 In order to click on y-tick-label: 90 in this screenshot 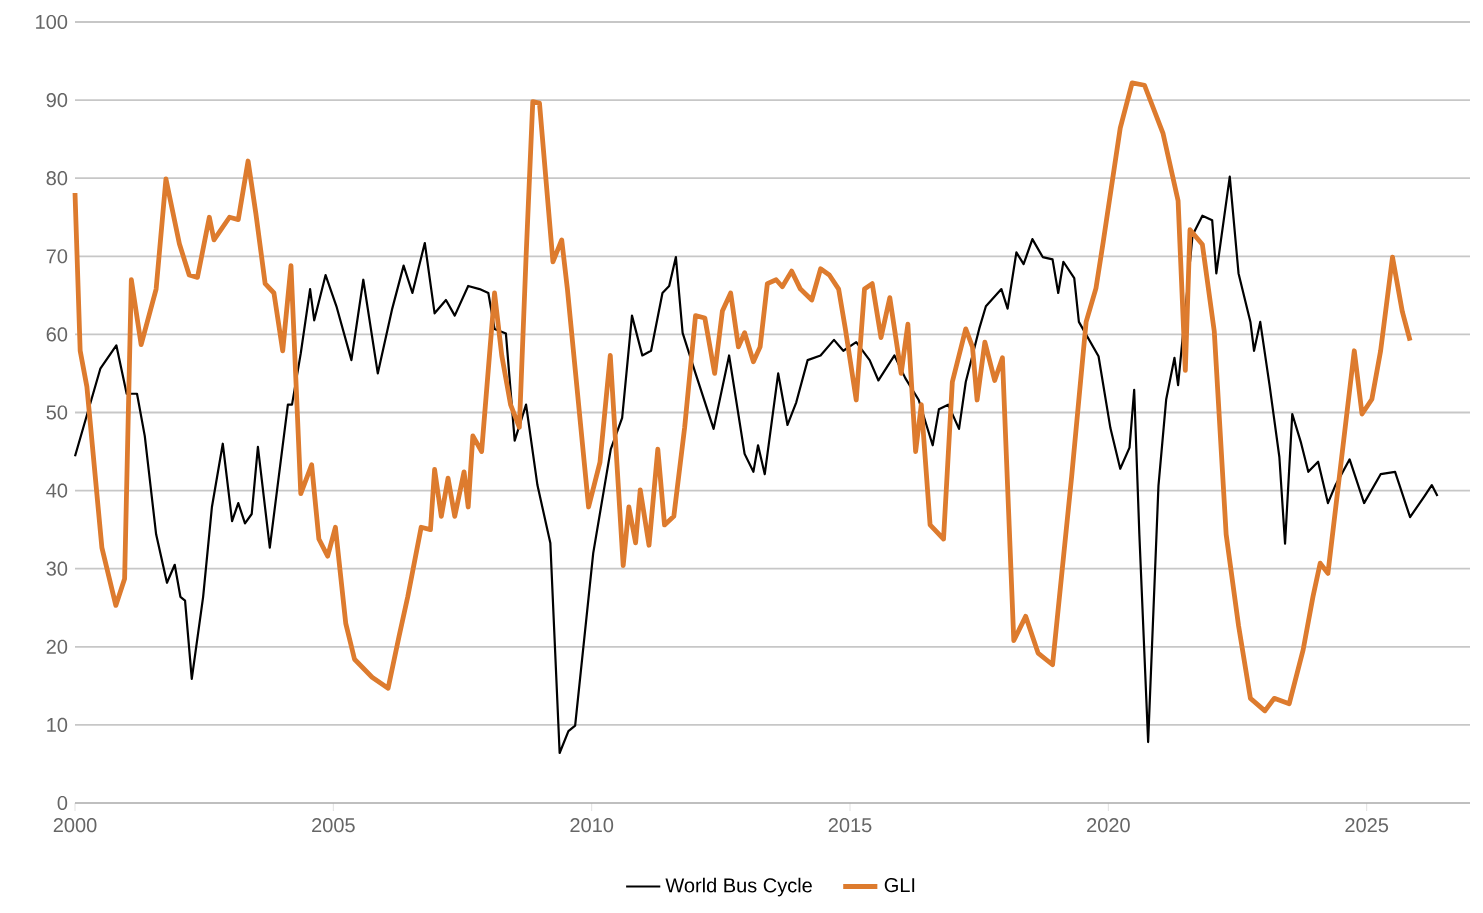, I will do `click(57, 100)`.